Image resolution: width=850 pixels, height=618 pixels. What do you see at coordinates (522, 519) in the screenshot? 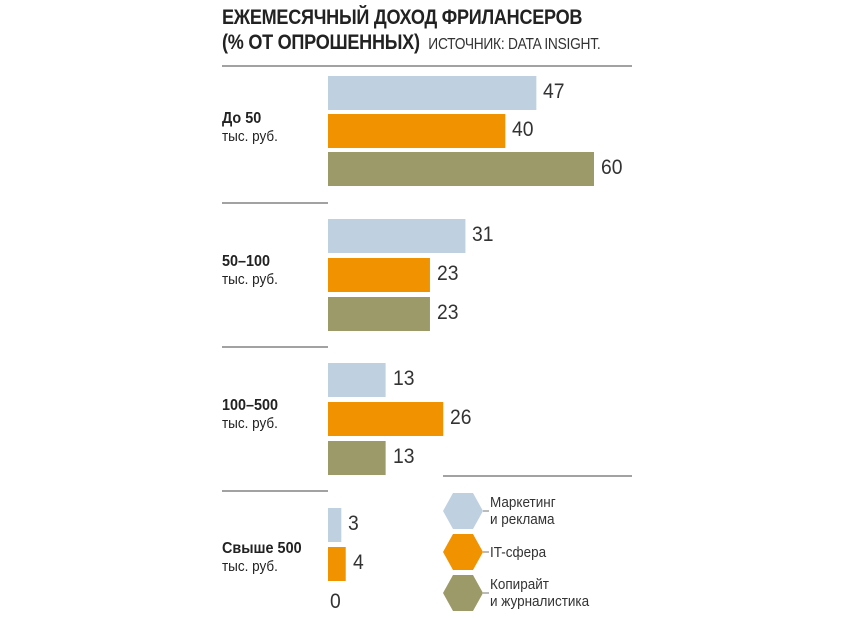
I see `legend-label-line: и реклама` at bounding box center [522, 519].